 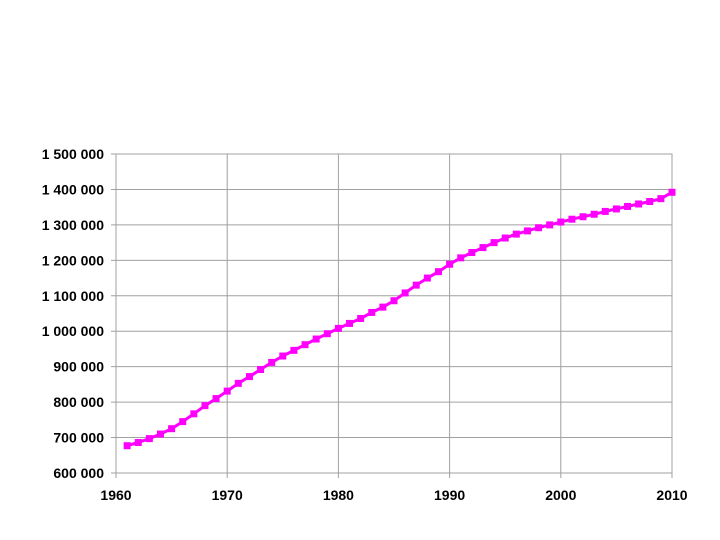 What do you see at coordinates (78, 473) in the screenshot?
I see `y-tick-label: 600 000` at bounding box center [78, 473].